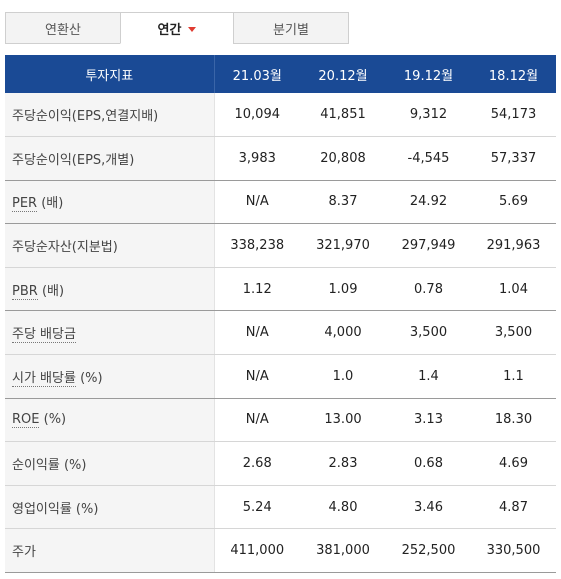 This screenshot has width=561, height=579. Describe the element at coordinates (513, 463) in the screenshot. I see `cell: 4.69` at that location.